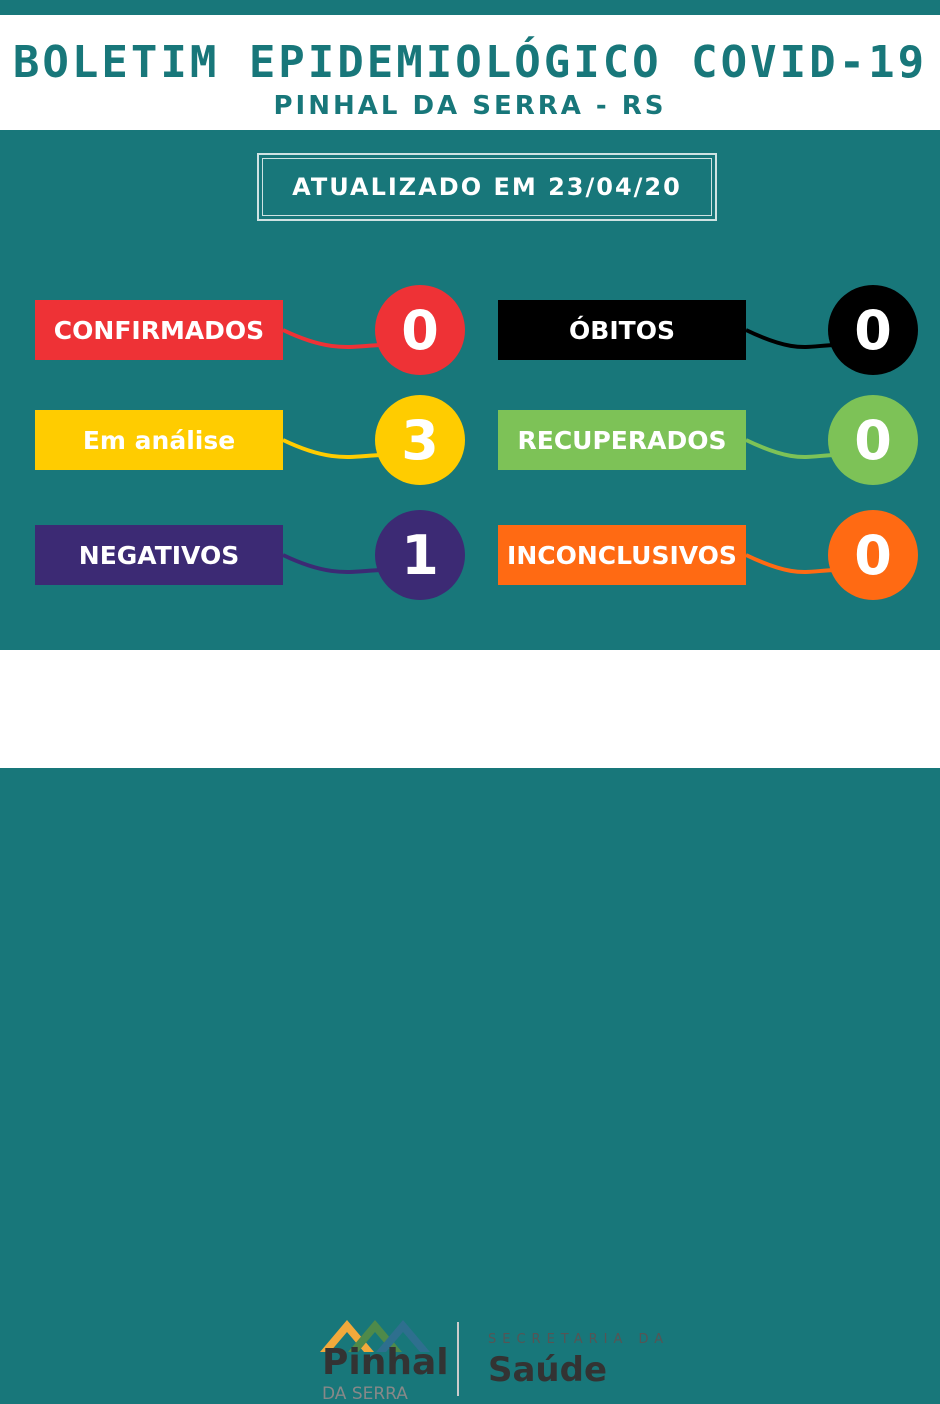 This screenshot has height=1404, width=940. Describe the element at coordinates (622, 555) in the screenshot. I see `label-inconclusivos: INCONCLUSIVOS` at that location.